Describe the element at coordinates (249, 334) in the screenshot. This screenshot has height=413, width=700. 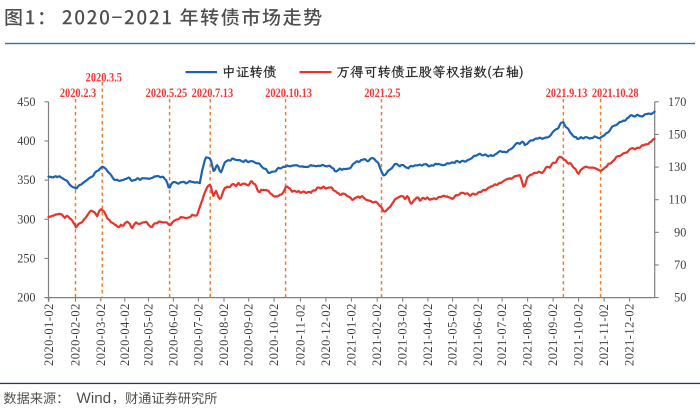
I see `svg-text: 2020-09-02` at that location.